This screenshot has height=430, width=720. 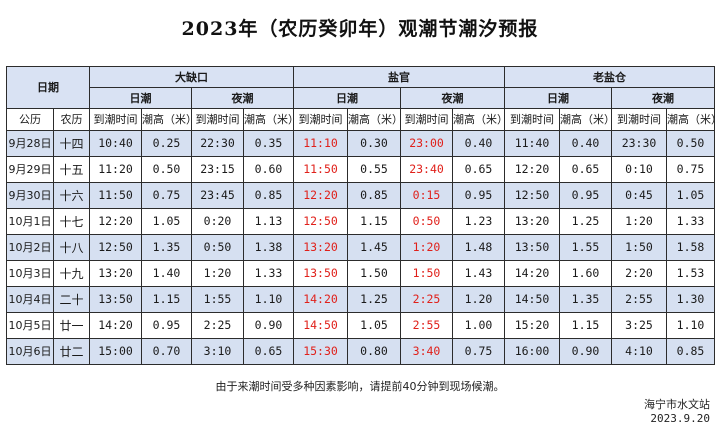 What do you see at coordinates (478, 299) in the screenshot?
I see `tide-height-cell: 1.20` at bounding box center [478, 299].